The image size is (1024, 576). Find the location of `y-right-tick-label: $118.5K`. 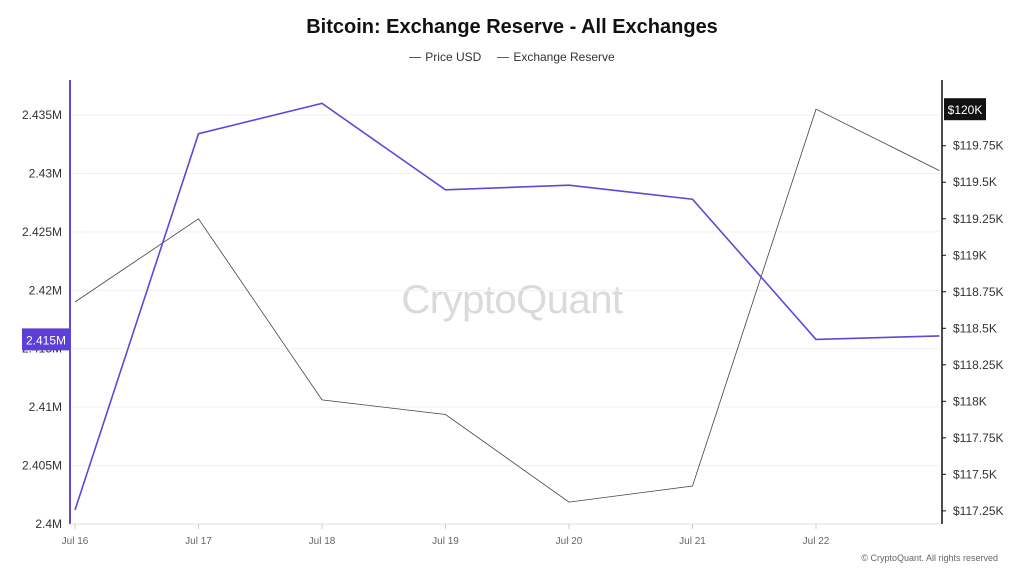

y-right-tick-label: $118.5K is located at coordinates (975, 328).